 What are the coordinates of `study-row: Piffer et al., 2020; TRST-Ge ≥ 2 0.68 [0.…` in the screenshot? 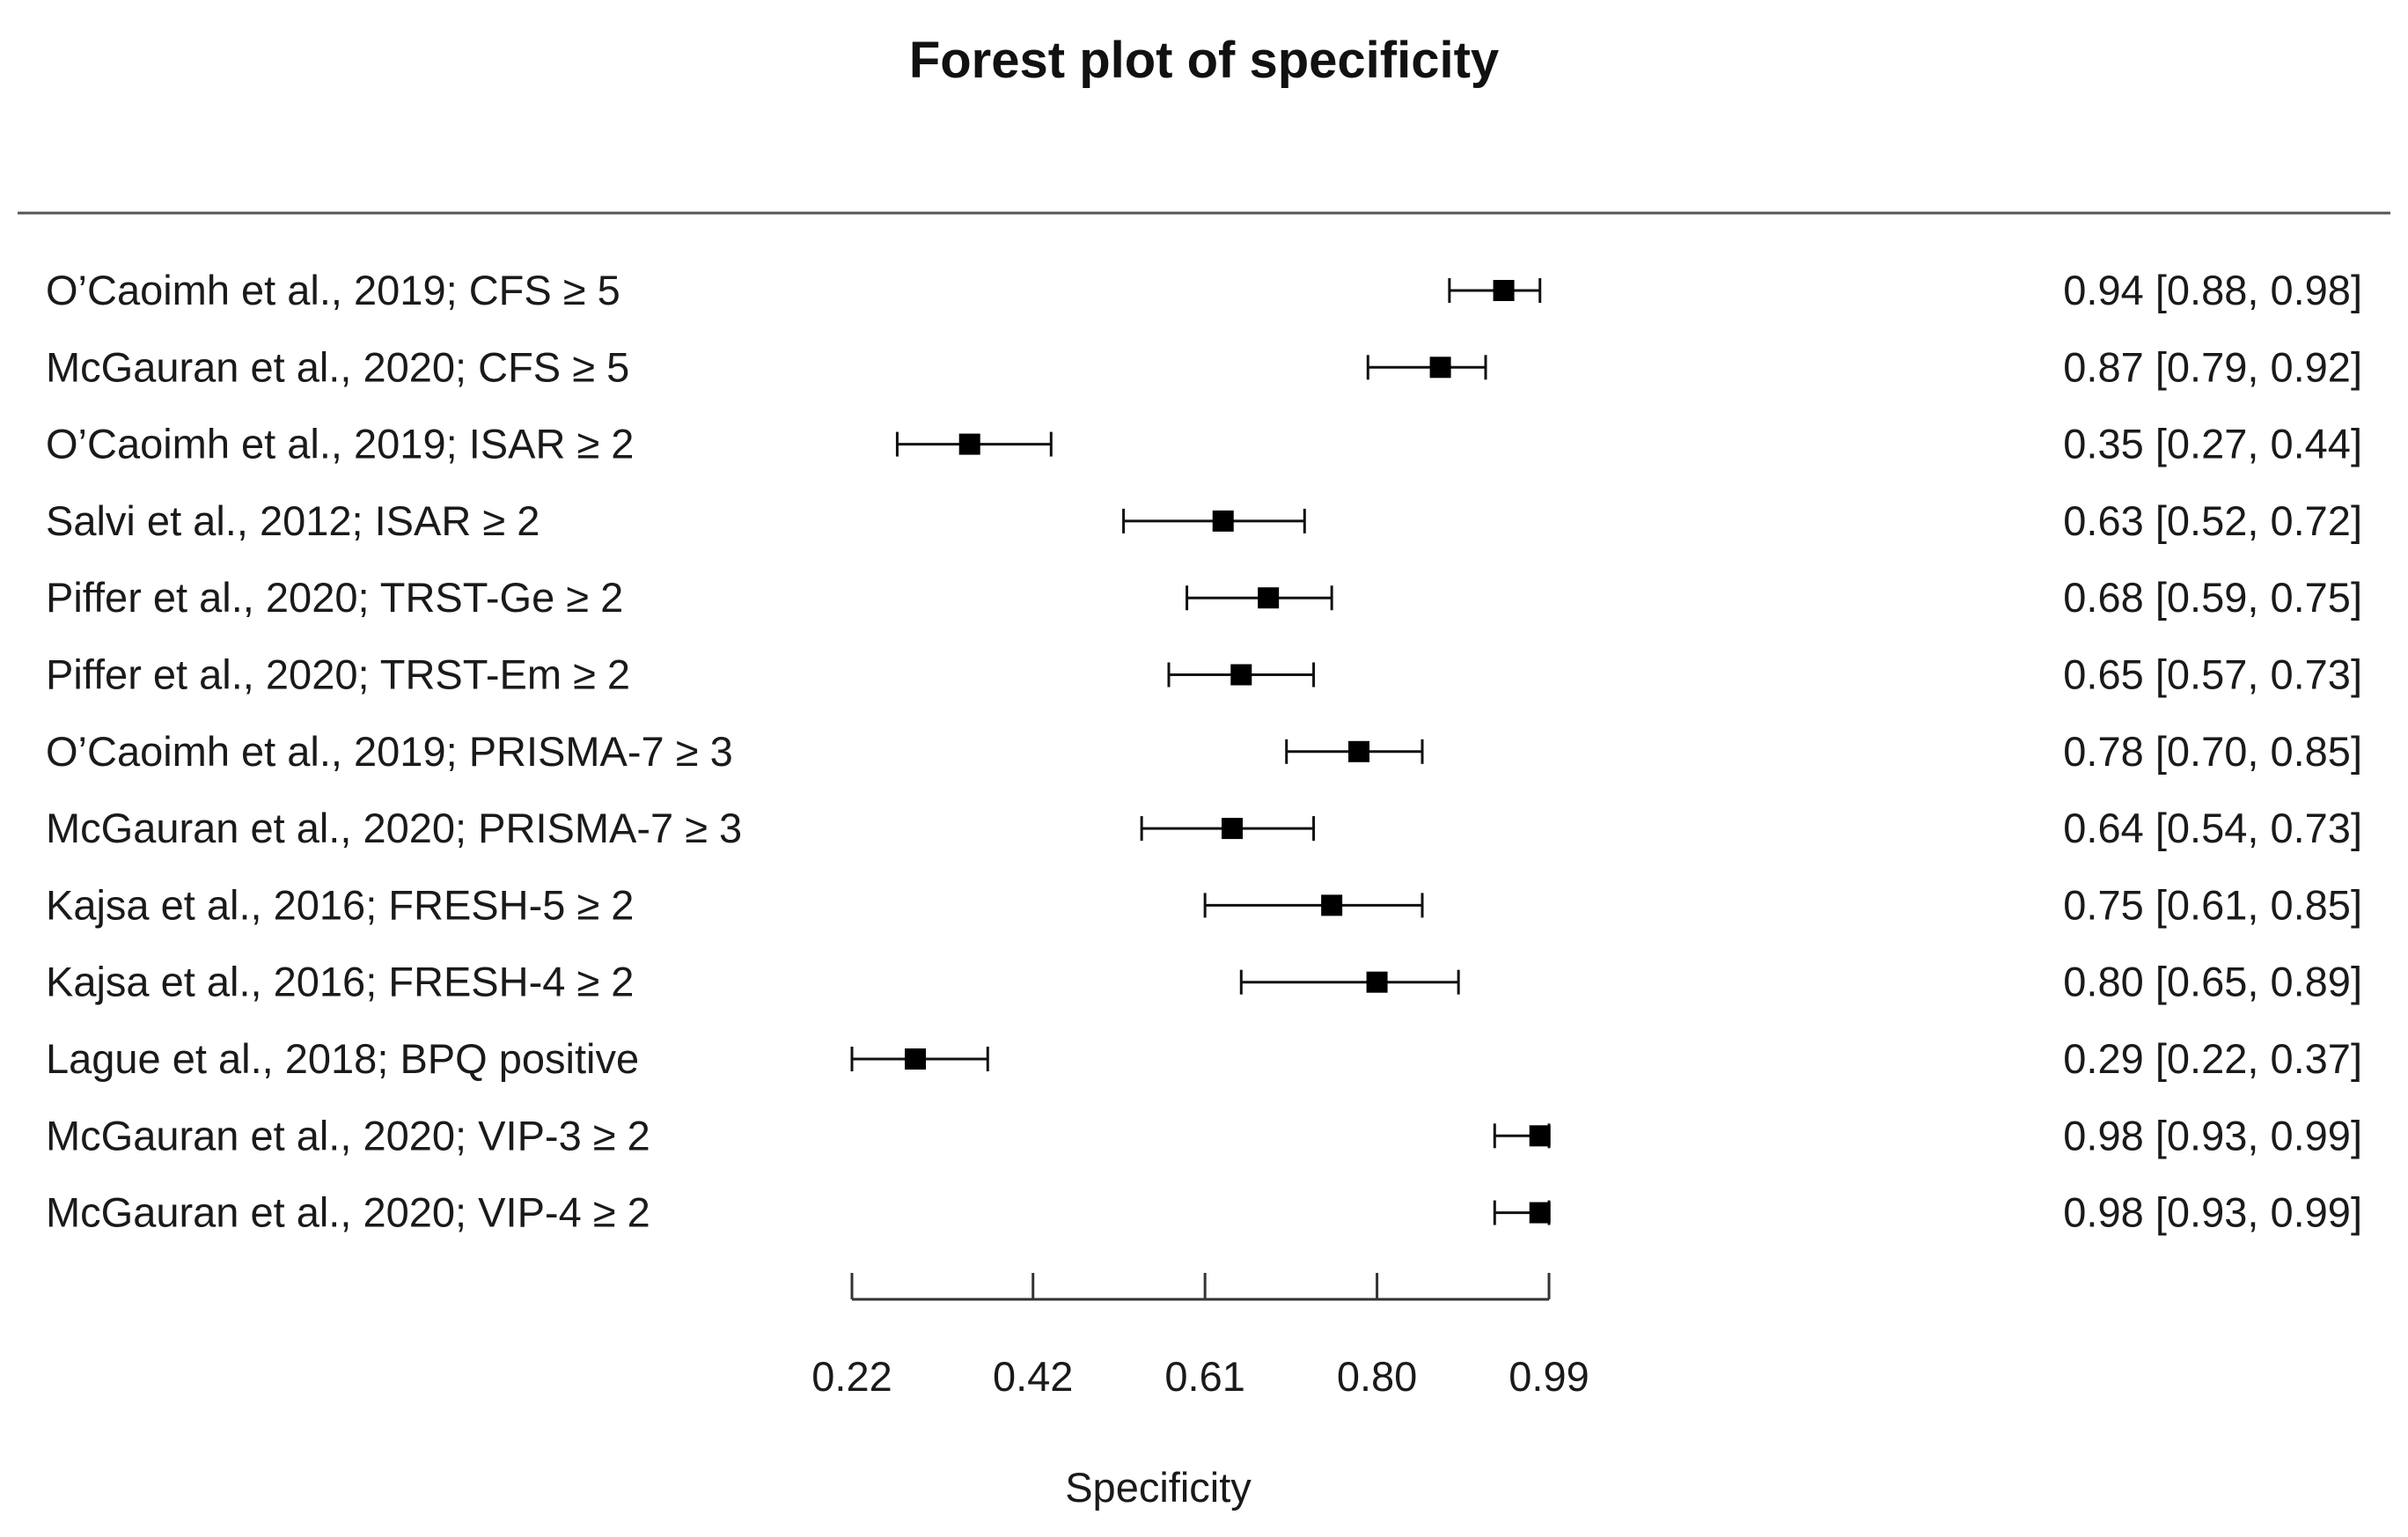 It's located at (1204, 598).